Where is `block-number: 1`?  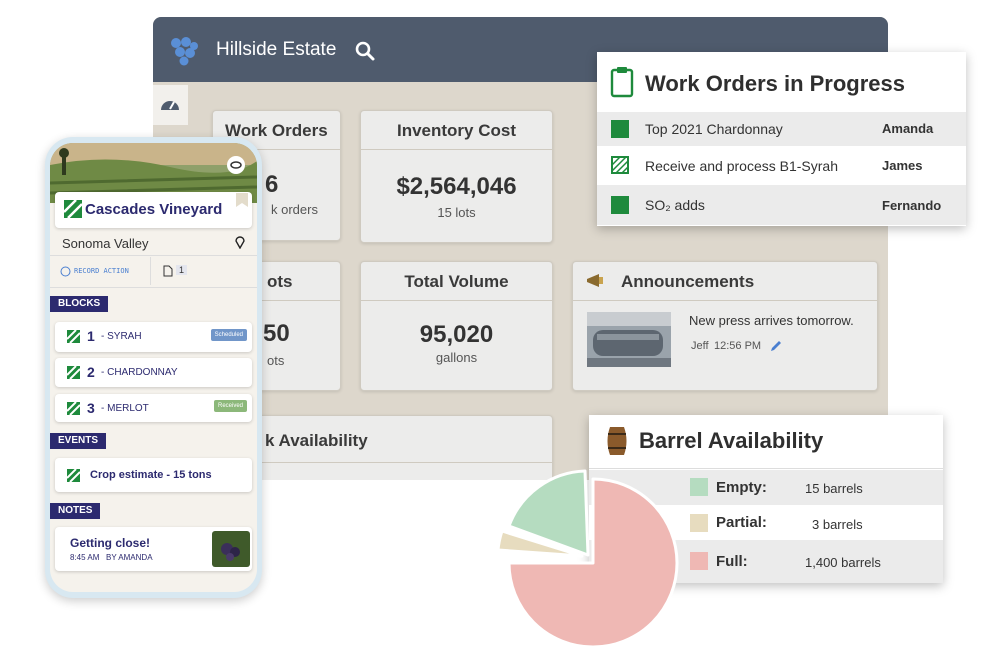
block-number: 1 is located at coordinates (91, 336).